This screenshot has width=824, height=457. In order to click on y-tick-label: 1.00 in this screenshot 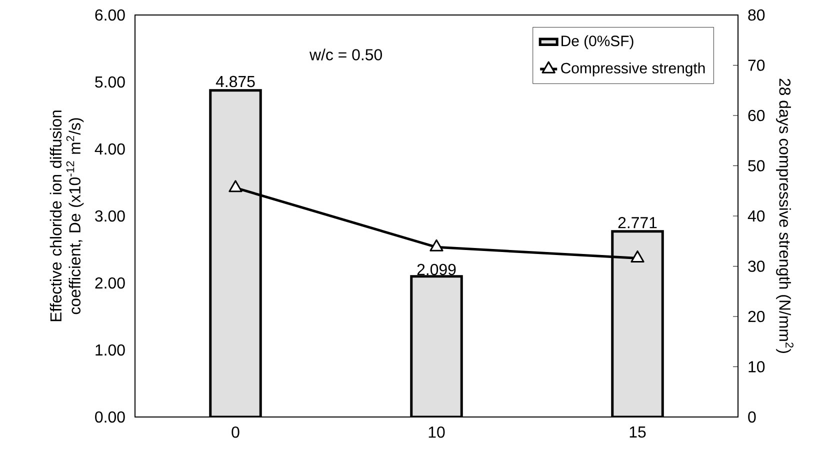, I will do `click(110, 350)`.